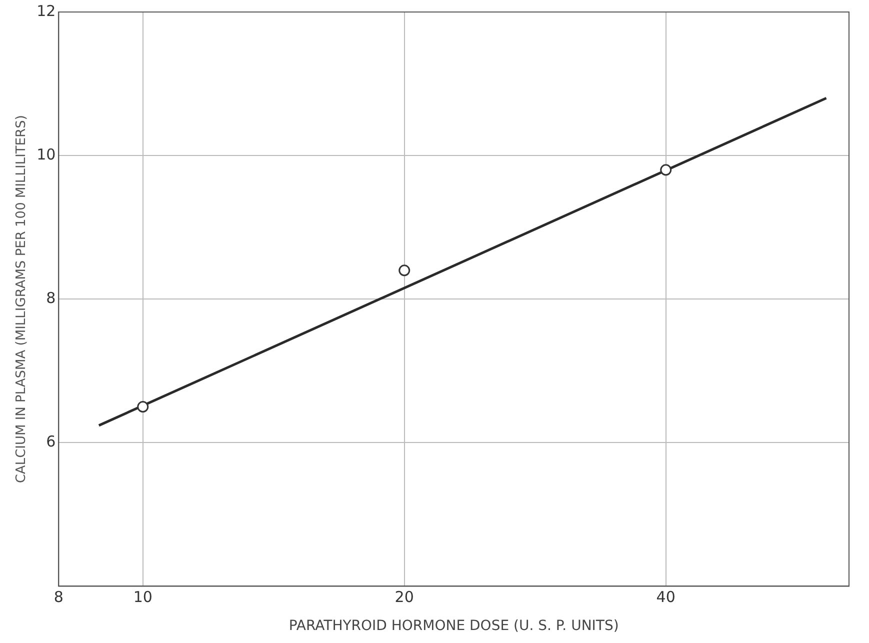 This screenshot has height=643, width=869. Describe the element at coordinates (51, 297) in the screenshot. I see `y-tick-label: 8` at that location.